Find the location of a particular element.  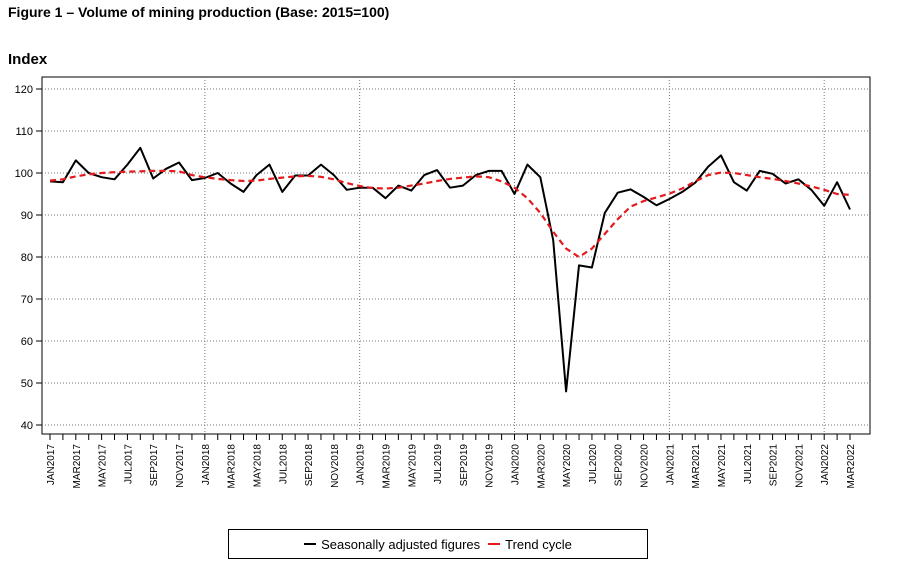

x-tick-label: MAY2020 is located at coordinates (567, 466).